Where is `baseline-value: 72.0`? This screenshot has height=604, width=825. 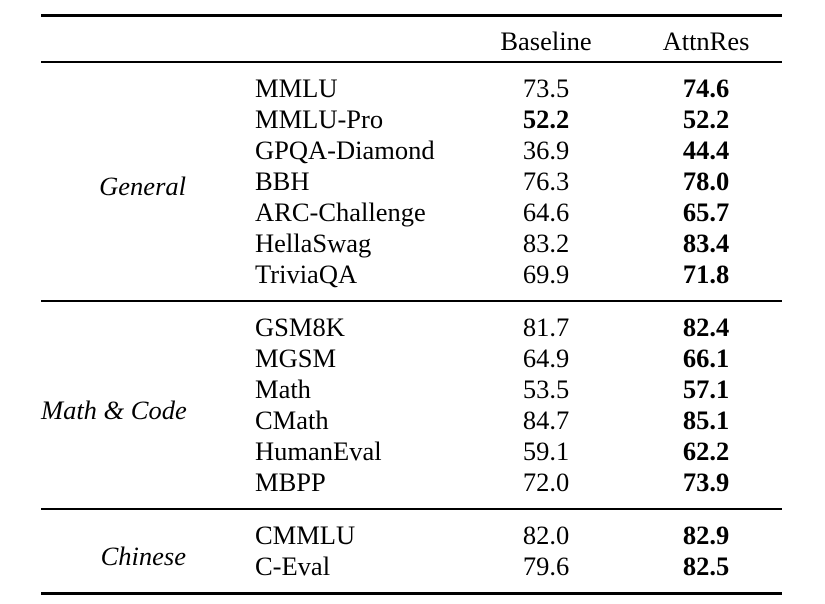 baseline-value: 72.0 is located at coordinates (546, 482).